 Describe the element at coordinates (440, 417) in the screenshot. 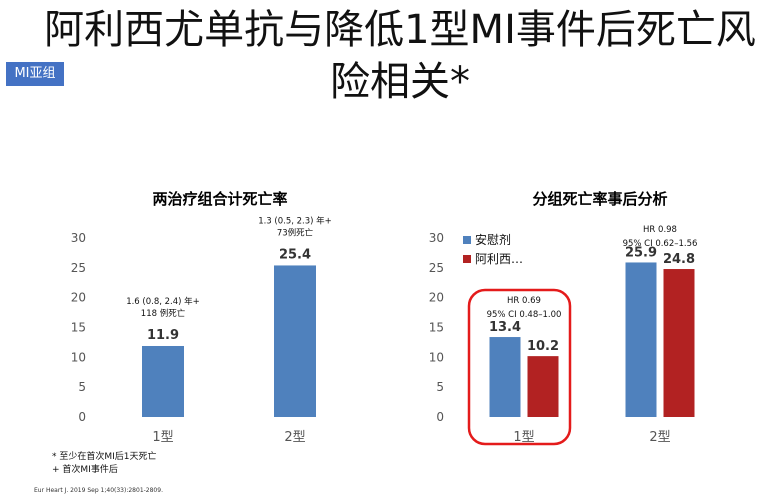

I see `chart2-ytick-label: 0` at that location.